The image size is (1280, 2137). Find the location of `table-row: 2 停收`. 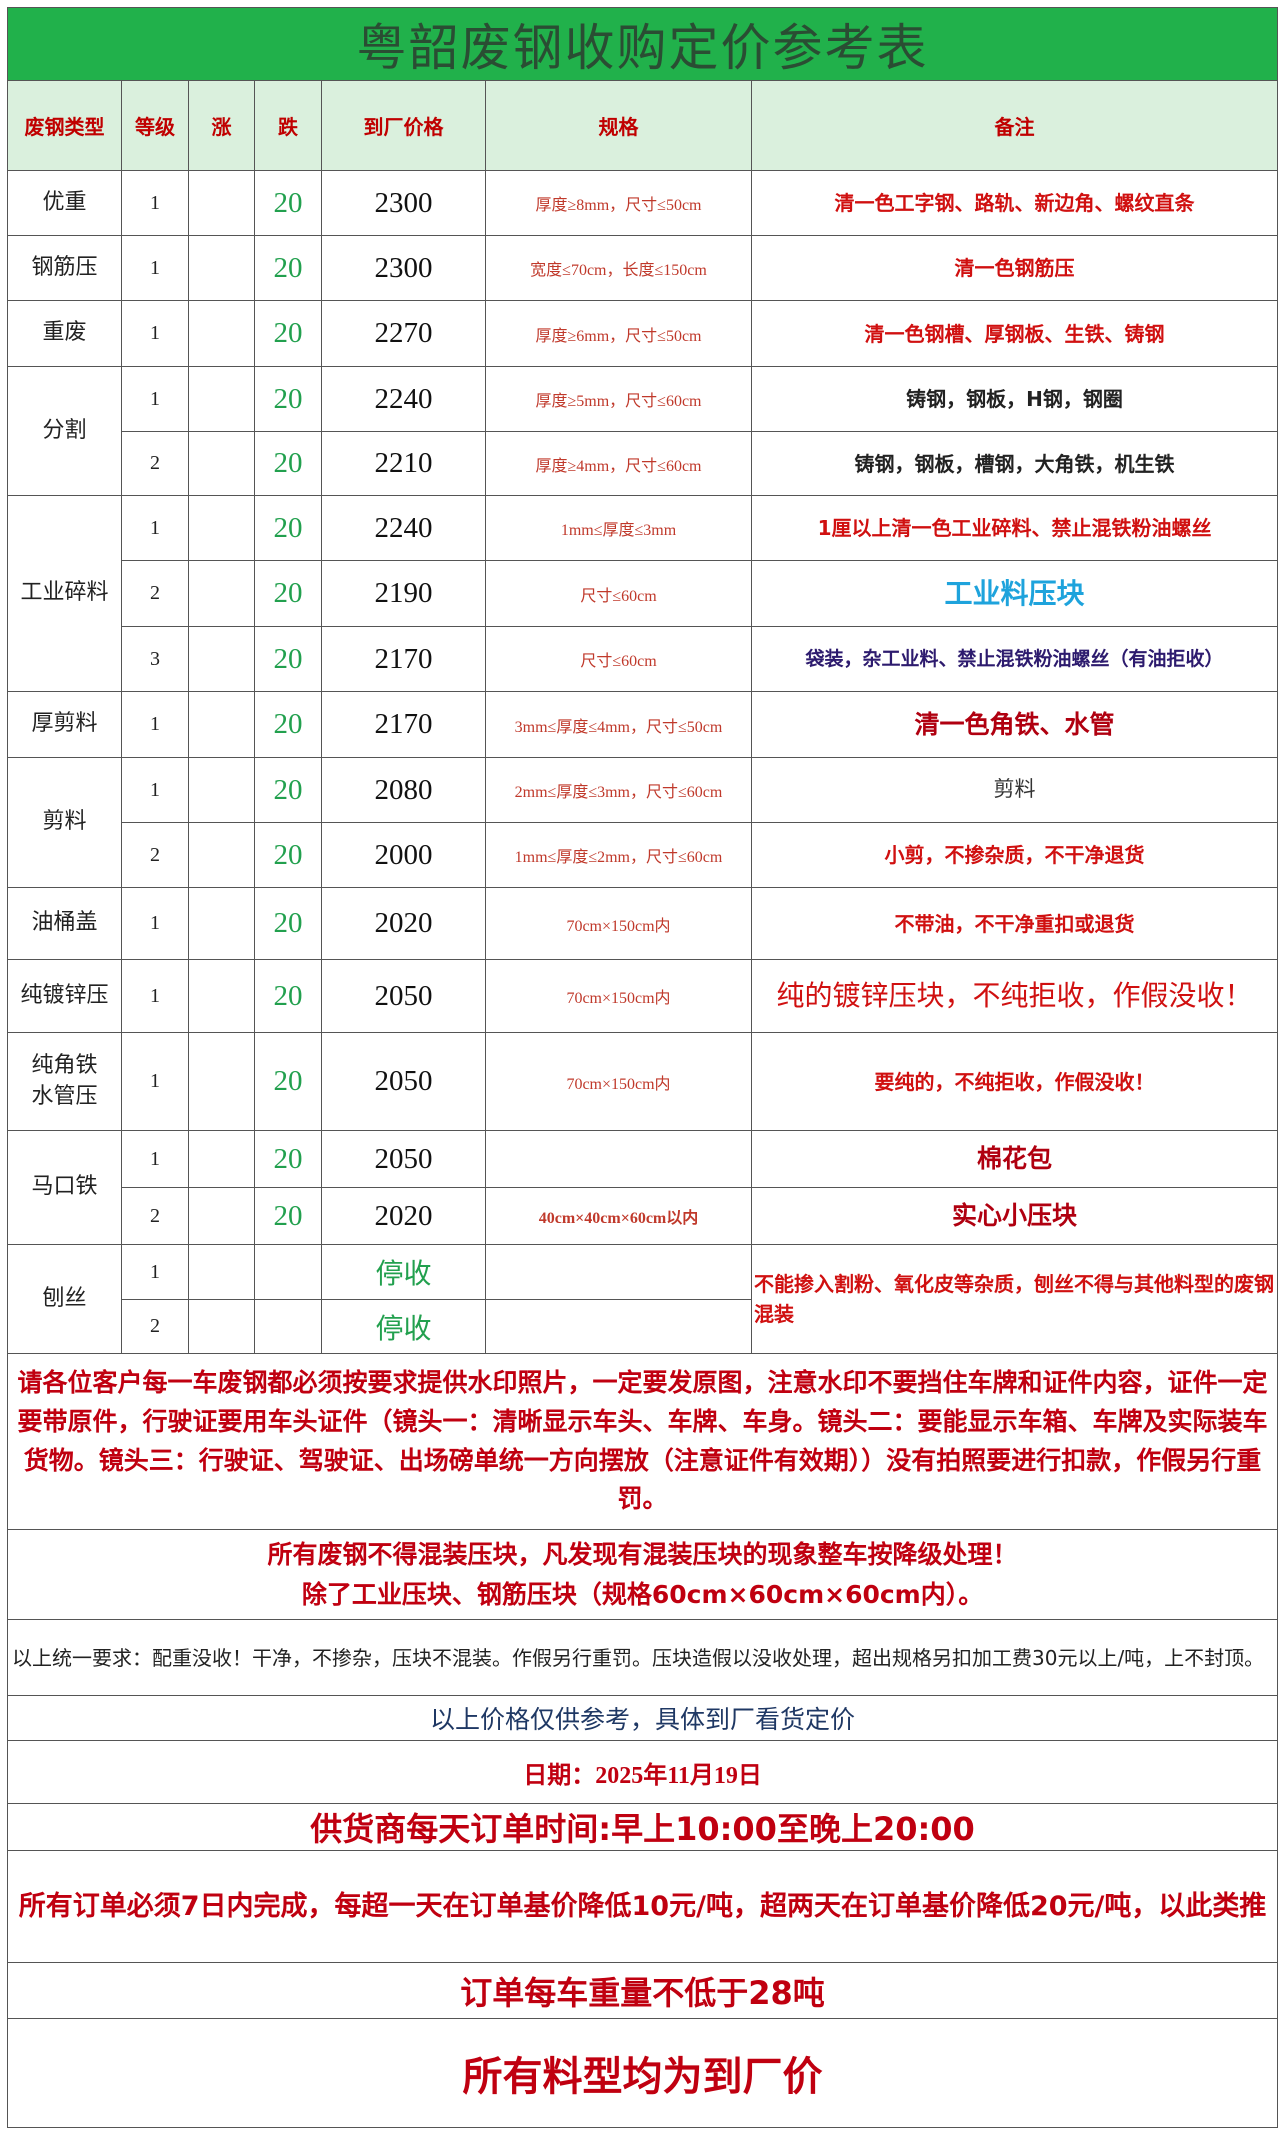

table-row: 2 停收 is located at coordinates (643, 1326).